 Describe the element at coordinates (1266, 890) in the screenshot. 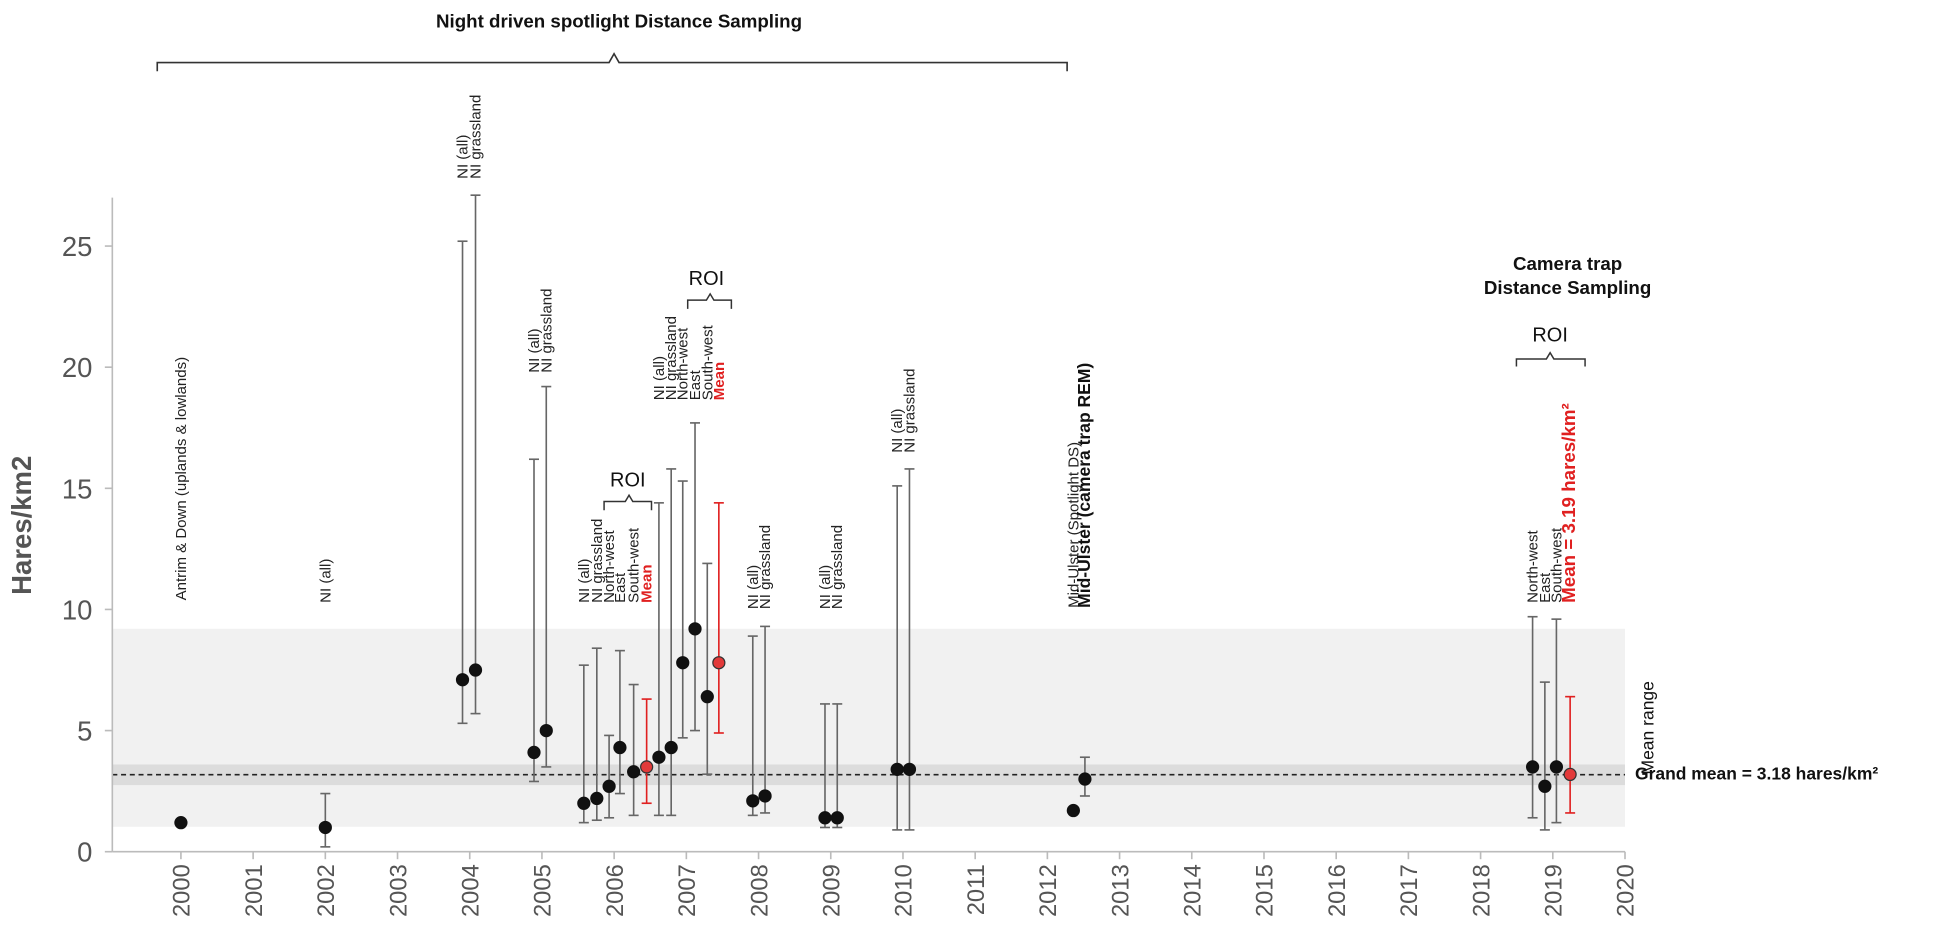

I see `x-tick-label: 2015` at that location.